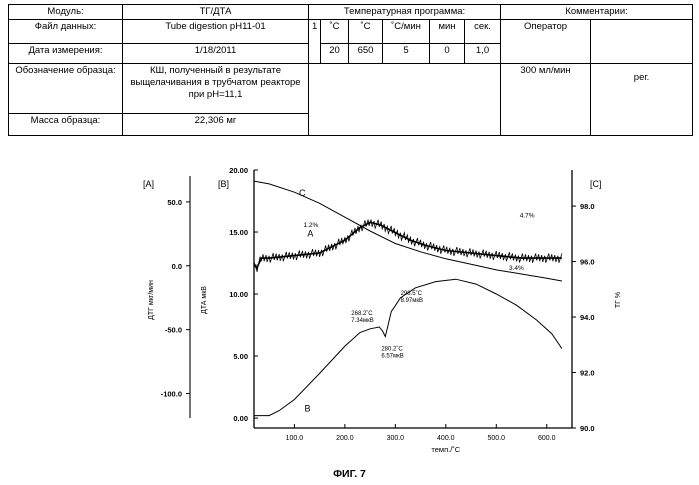  What do you see at coordinates (516, 268) in the screenshot?
I see `annotation-label: 3.4%` at bounding box center [516, 268].